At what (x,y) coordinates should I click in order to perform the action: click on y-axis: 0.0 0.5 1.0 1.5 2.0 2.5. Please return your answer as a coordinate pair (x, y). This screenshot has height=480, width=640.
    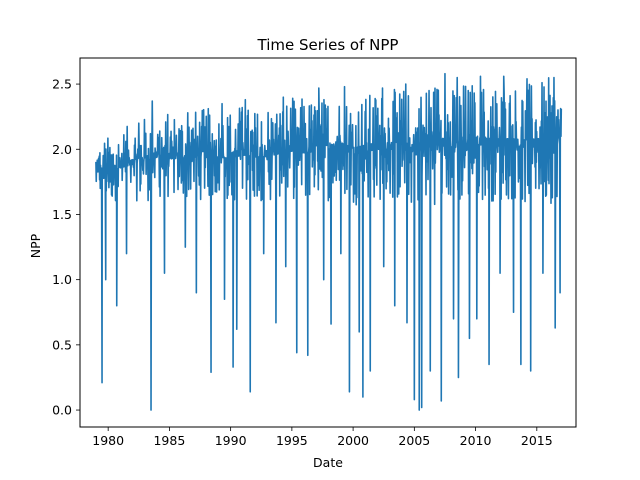
    Looking at the image, I should click on (66, 247).